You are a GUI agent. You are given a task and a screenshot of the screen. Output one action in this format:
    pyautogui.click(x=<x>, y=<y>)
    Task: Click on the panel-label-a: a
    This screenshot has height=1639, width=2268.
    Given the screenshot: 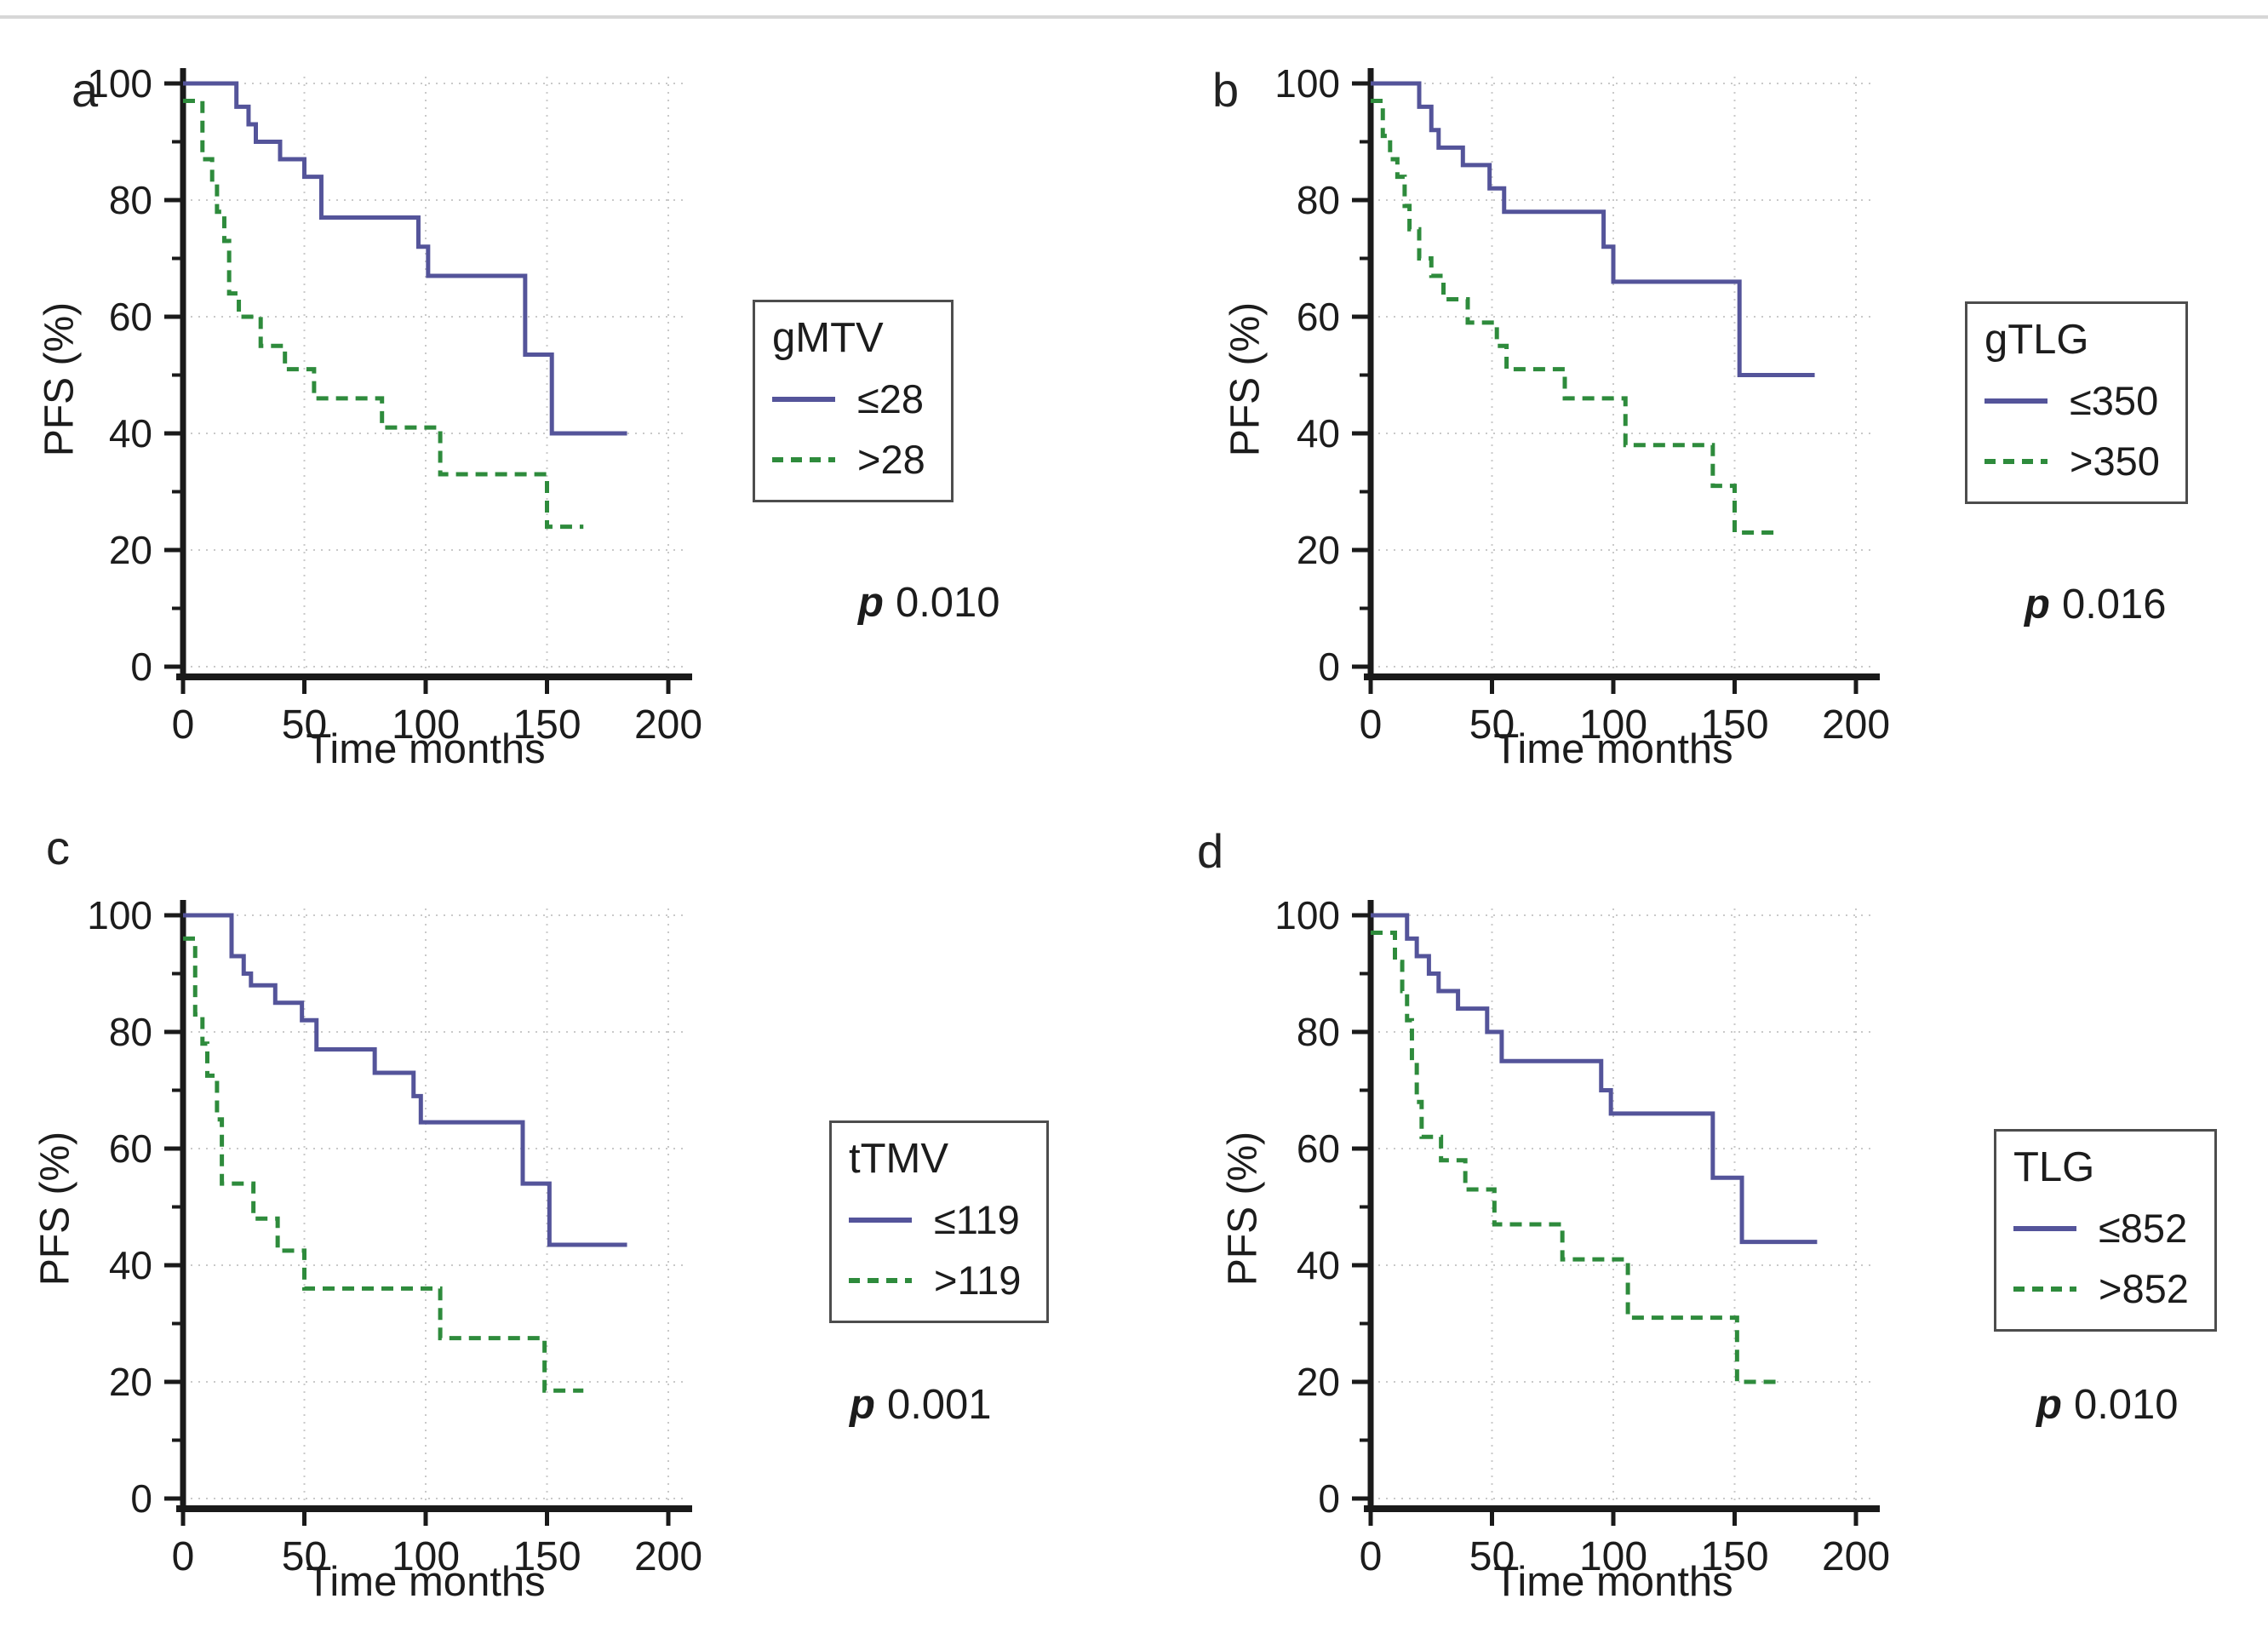 What is the action you would take?
    pyautogui.click(x=85, y=90)
    